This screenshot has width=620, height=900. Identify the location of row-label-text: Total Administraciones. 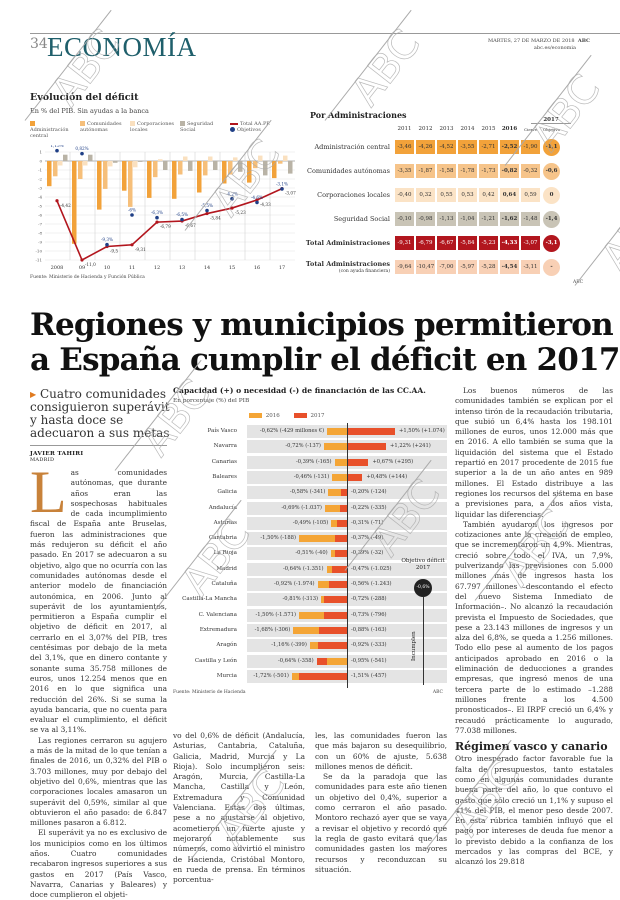
(347, 243).